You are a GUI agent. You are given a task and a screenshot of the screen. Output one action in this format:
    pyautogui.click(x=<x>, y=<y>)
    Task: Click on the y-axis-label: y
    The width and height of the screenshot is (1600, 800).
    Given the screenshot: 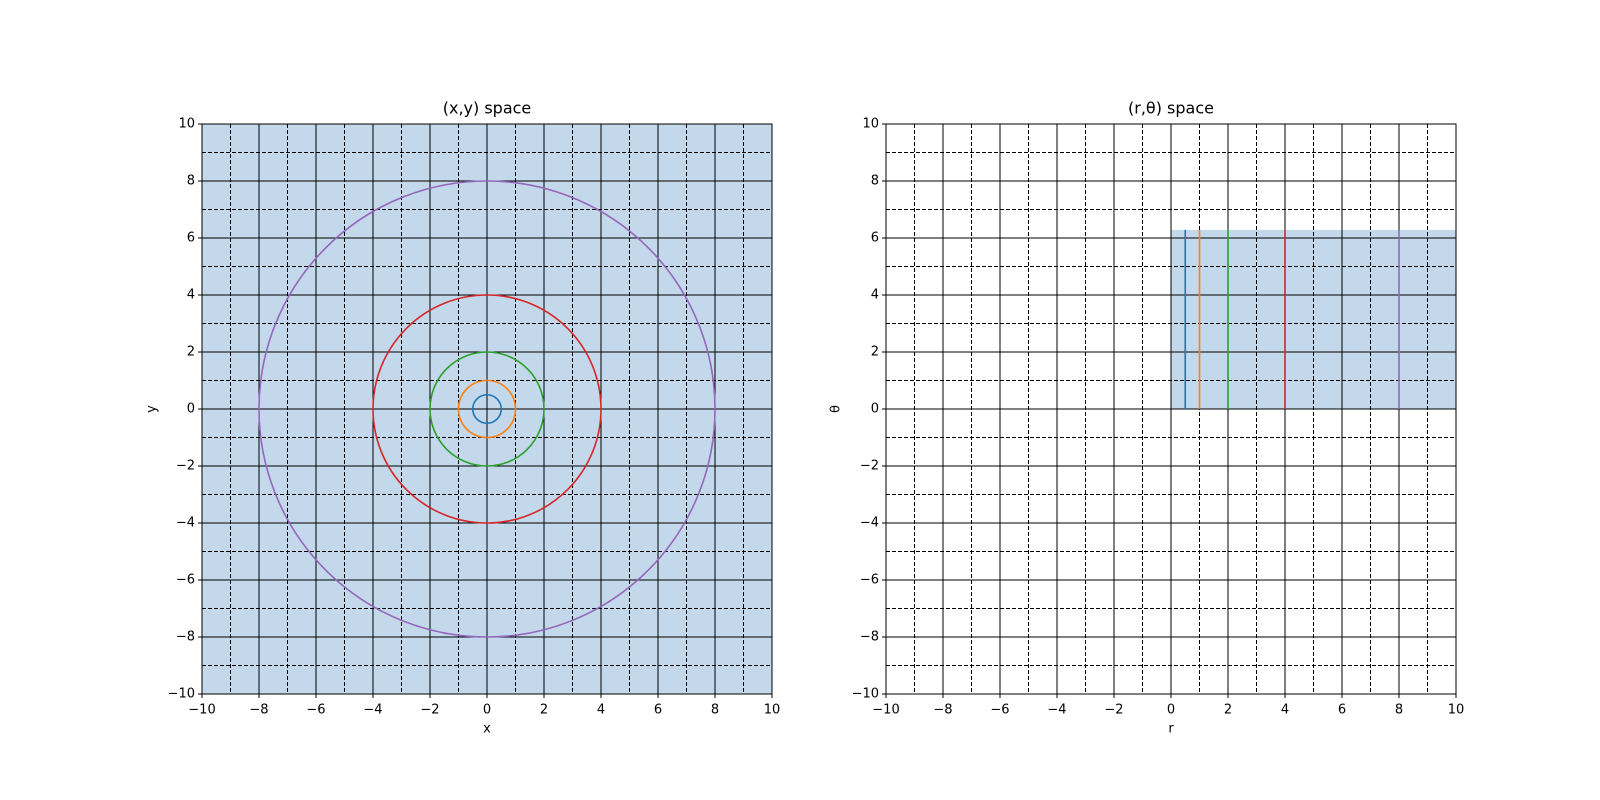 What is the action you would take?
    pyautogui.click(x=152, y=409)
    